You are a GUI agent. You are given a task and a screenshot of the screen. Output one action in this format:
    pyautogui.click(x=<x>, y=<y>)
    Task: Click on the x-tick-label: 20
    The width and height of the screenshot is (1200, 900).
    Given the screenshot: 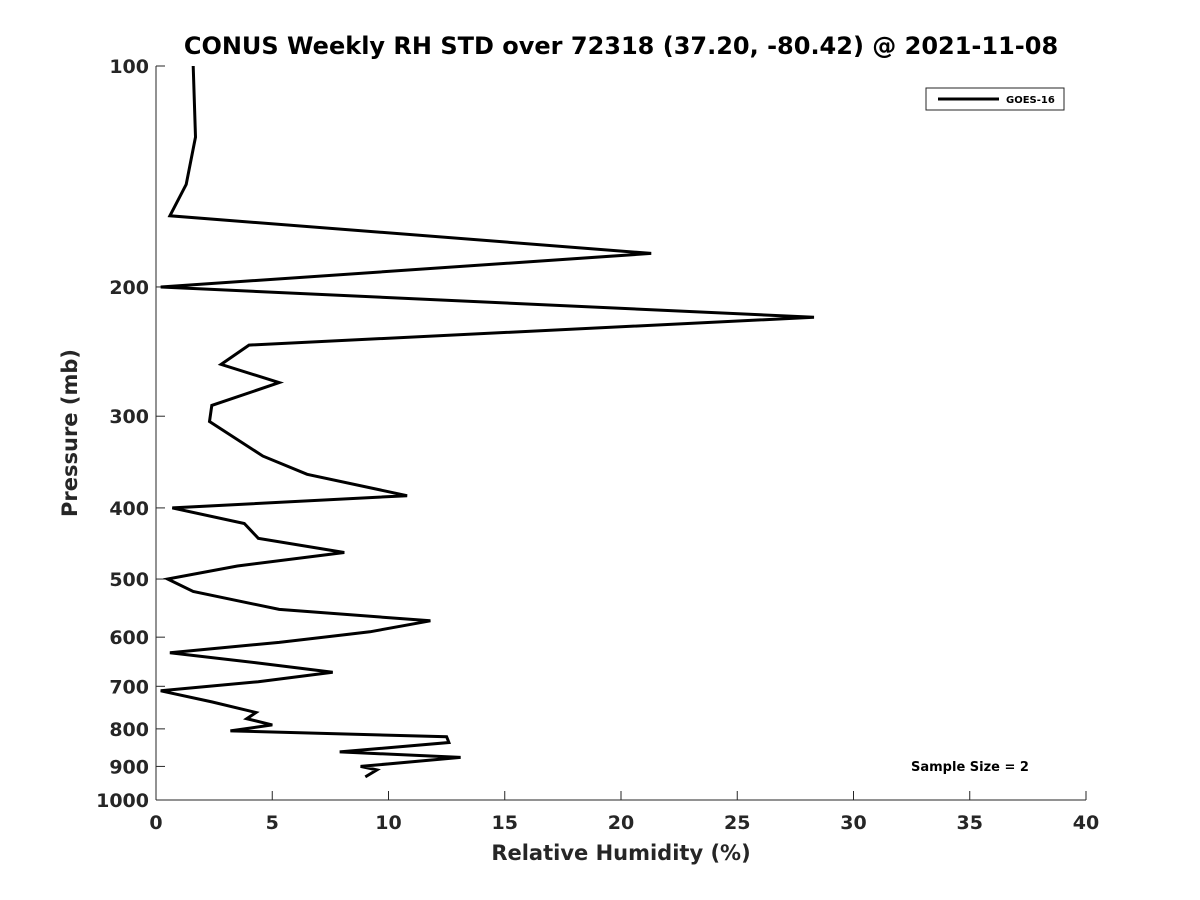 What is the action you would take?
    pyautogui.click(x=621, y=823)
    